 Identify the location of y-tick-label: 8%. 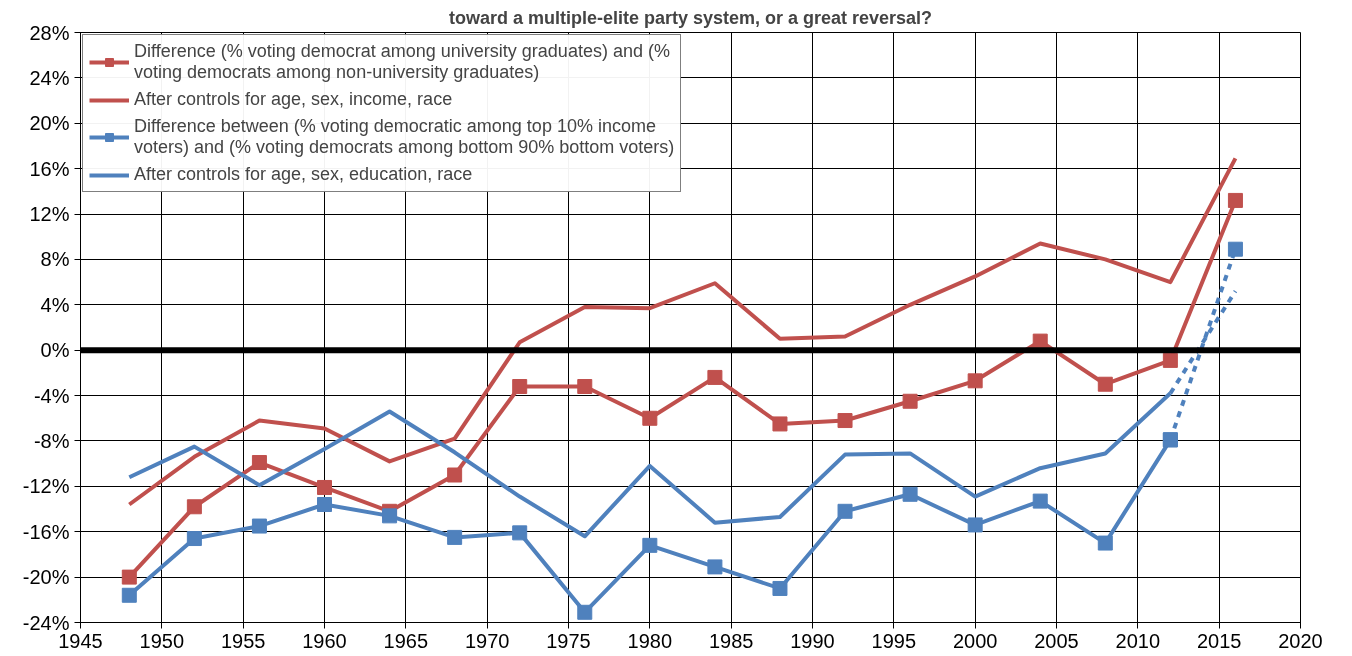
(55, 259).